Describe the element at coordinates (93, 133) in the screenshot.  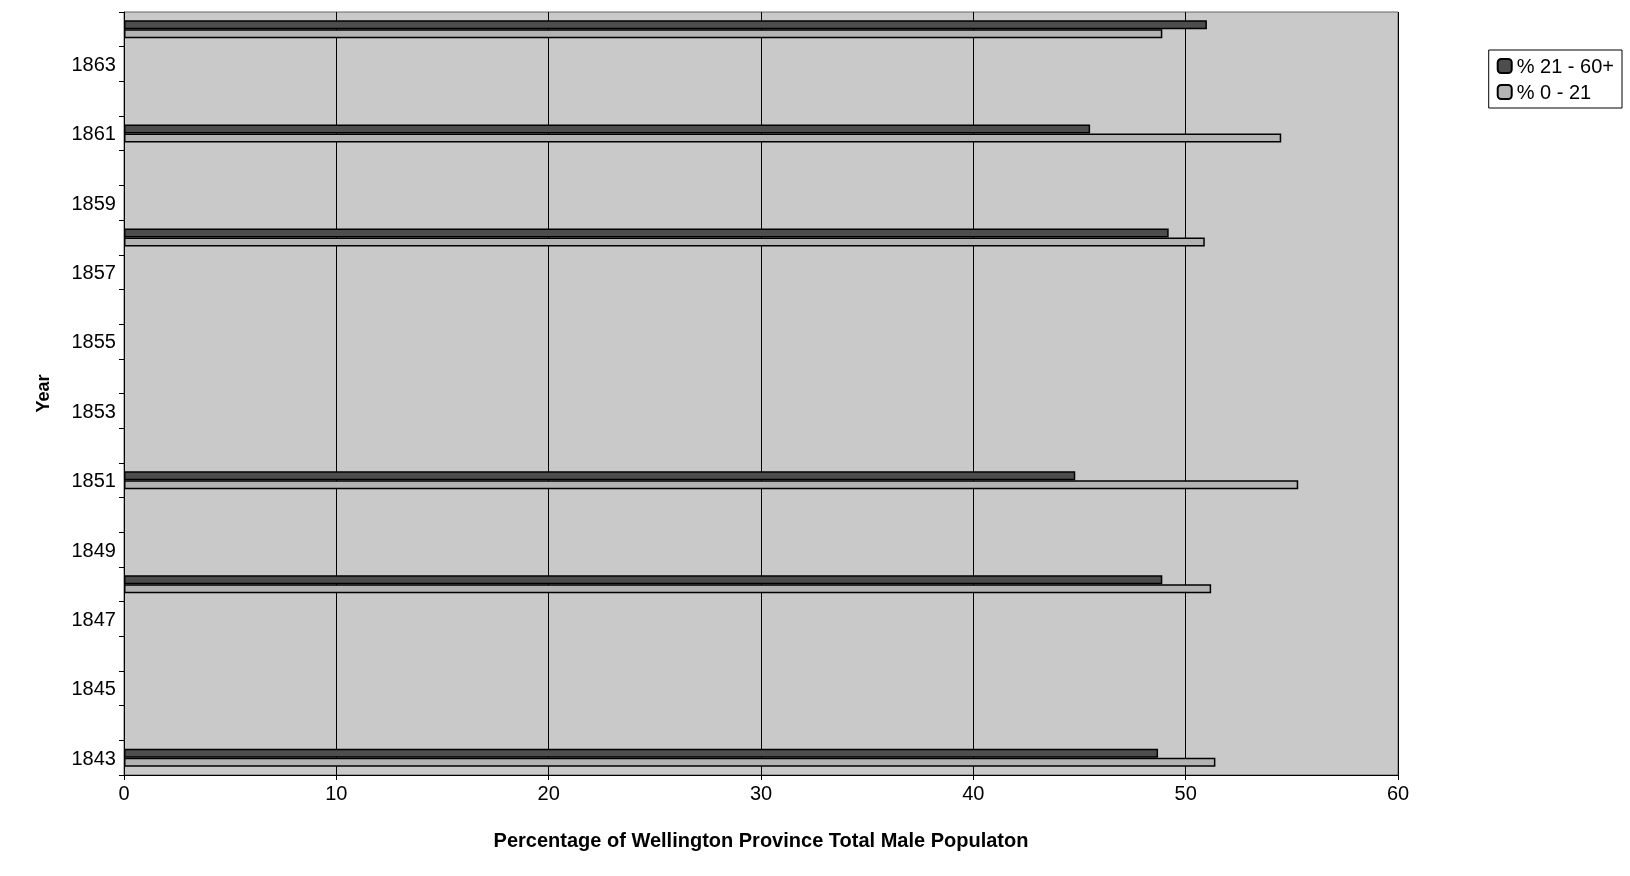
I see `y-tick-label: 1861` at that location.